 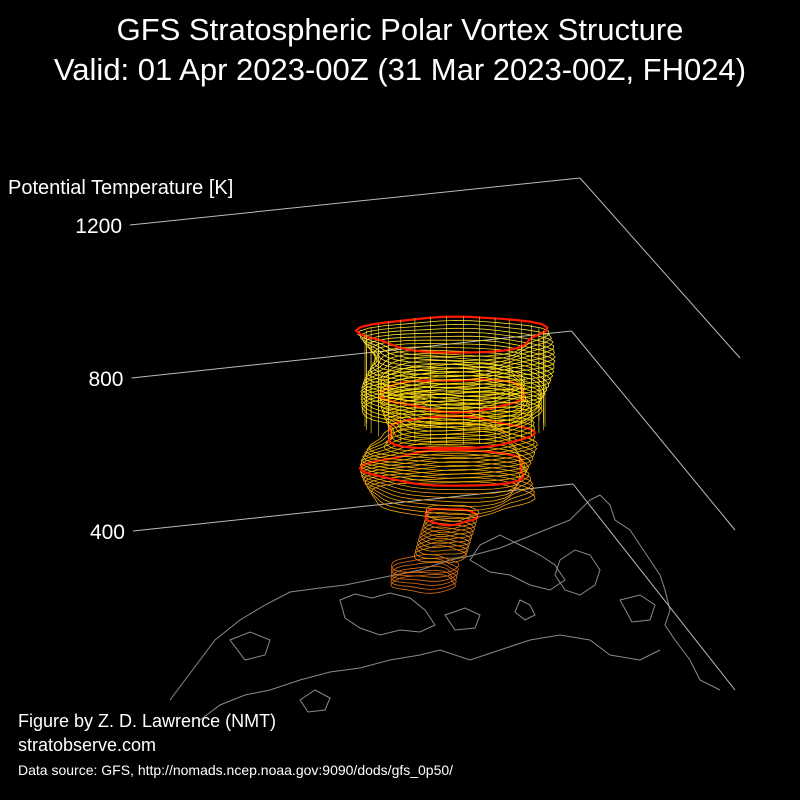 What do you see at coordinates (400, 29) in the screenshot?
I see `chart-title-line1: GFS Stratospheric Polar Vortex Structure` at bounding box center [400, 29].